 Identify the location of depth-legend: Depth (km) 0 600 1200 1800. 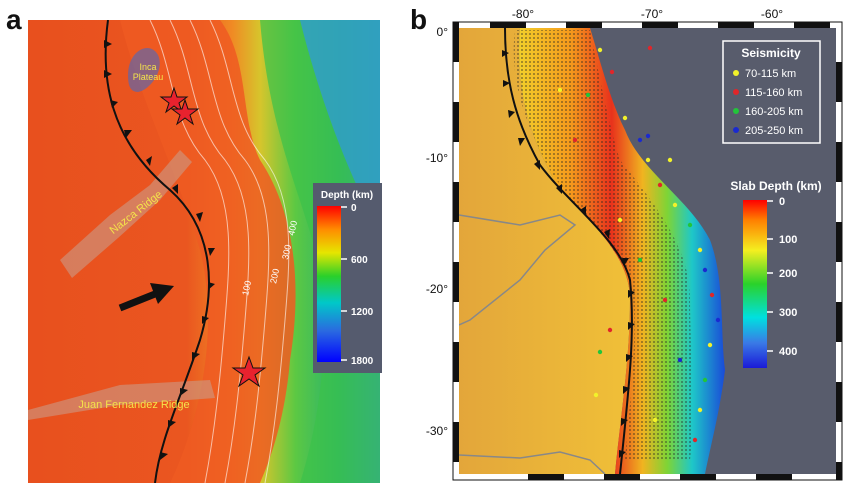
(347, 278).